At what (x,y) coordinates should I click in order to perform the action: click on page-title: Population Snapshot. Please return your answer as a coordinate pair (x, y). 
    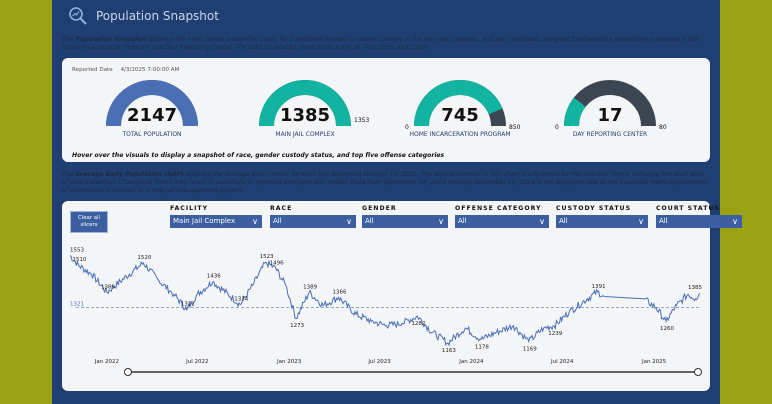
    Looking at the image, I should click on (157, 16).